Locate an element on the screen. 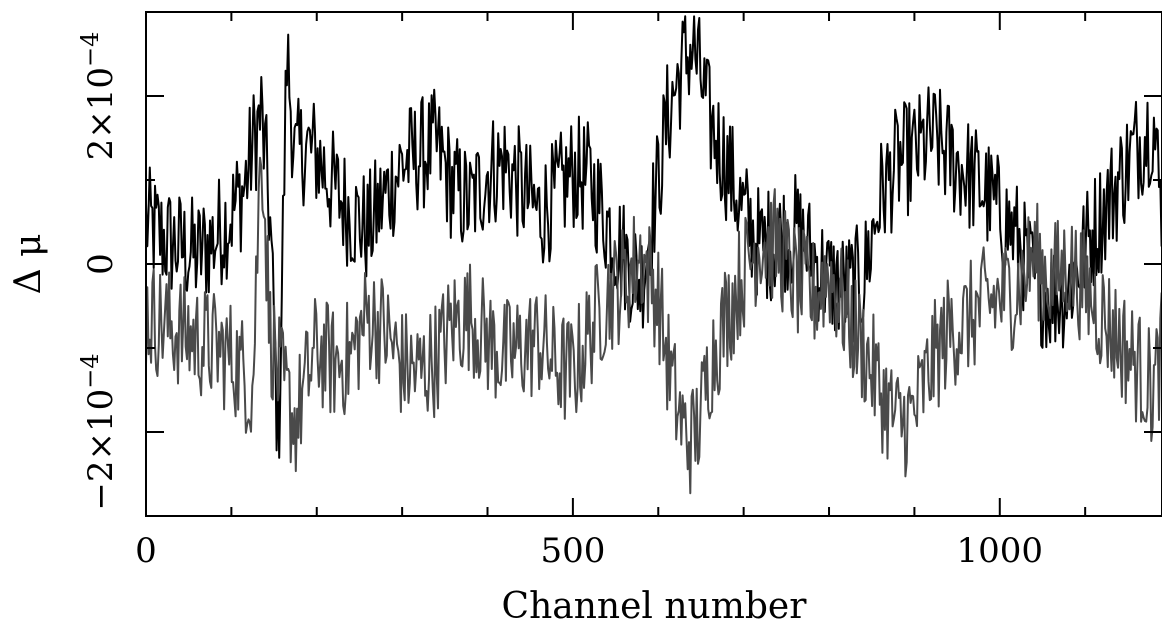 The height and width of the screenshot is (633, 1162). y-tick-label: 2×10−4 is located at coordinates (98, 96).